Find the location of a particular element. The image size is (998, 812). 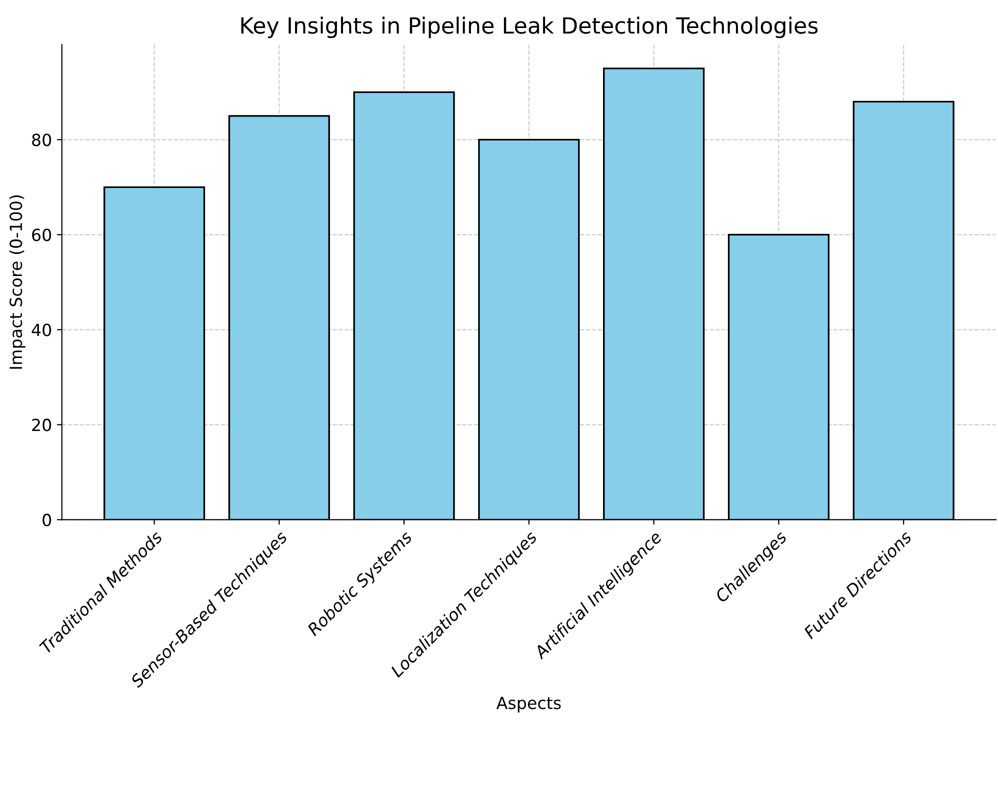

y-tick-label: 80 is located at coordinates (42, 140).